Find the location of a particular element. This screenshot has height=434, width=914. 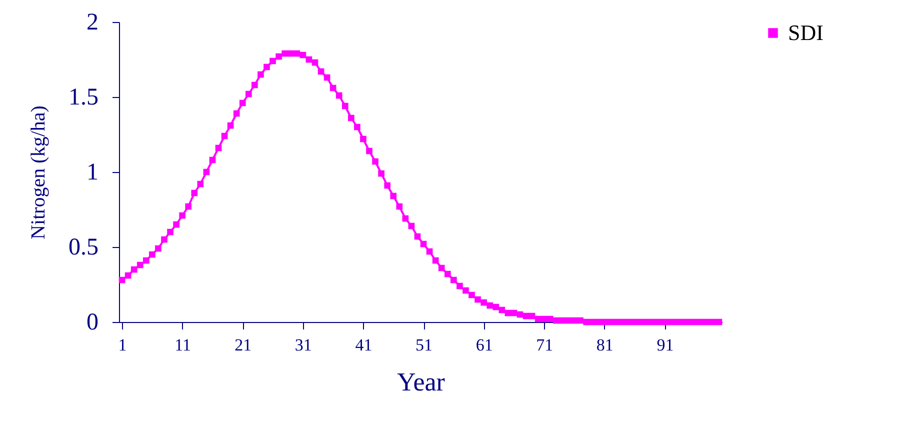

y-tick-label: 2 is located at coordinates (92, 23).